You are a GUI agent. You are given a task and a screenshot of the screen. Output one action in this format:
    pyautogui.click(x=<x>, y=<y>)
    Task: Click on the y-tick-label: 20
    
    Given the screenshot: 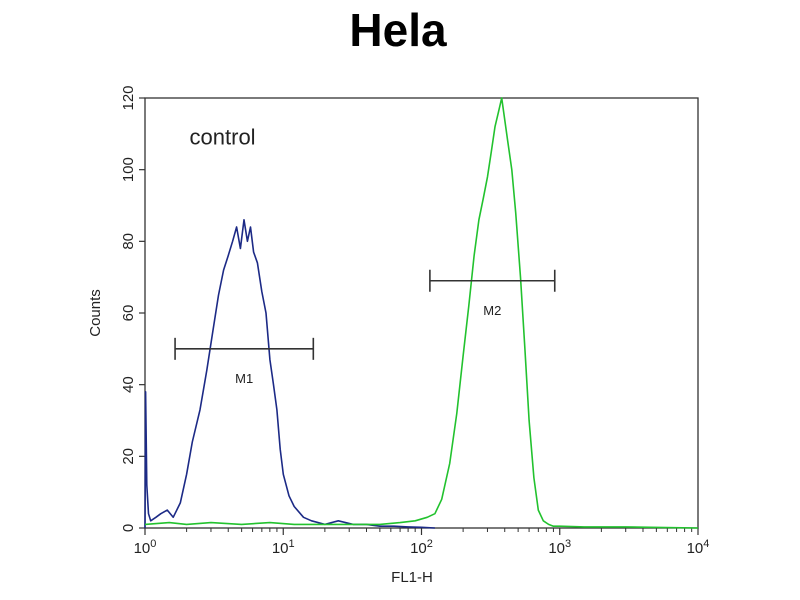 What is the action you would take?
    pyautogui.click(x=128, y=456)
    